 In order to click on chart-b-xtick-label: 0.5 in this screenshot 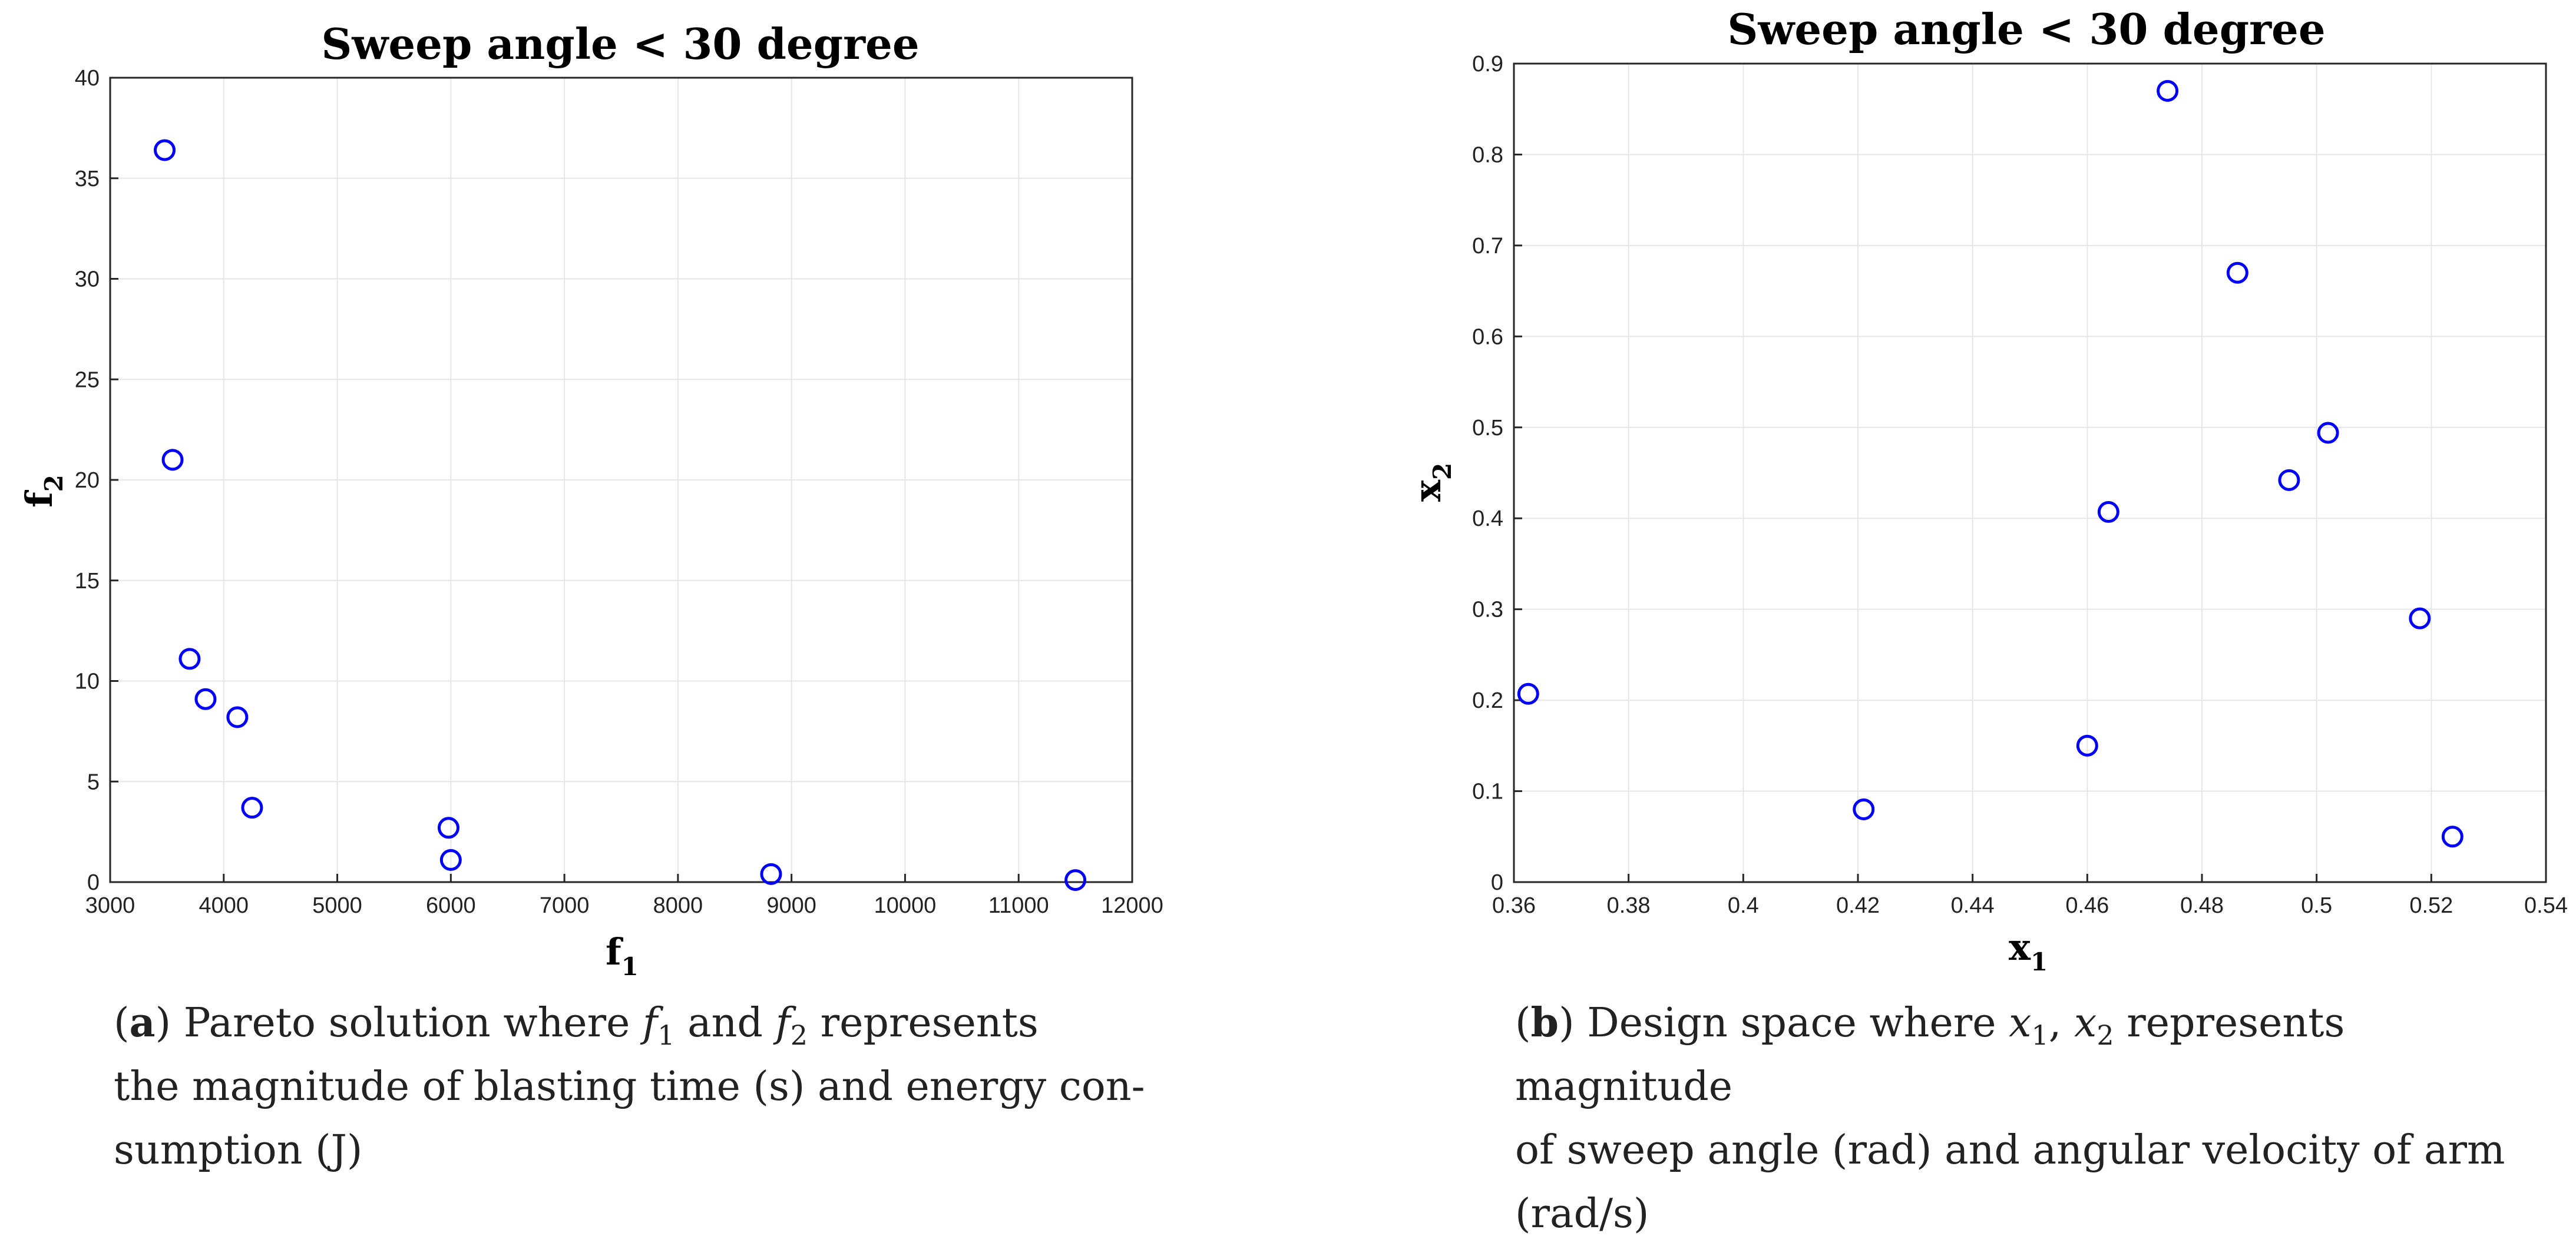, I will do `click(2316, 905)`.